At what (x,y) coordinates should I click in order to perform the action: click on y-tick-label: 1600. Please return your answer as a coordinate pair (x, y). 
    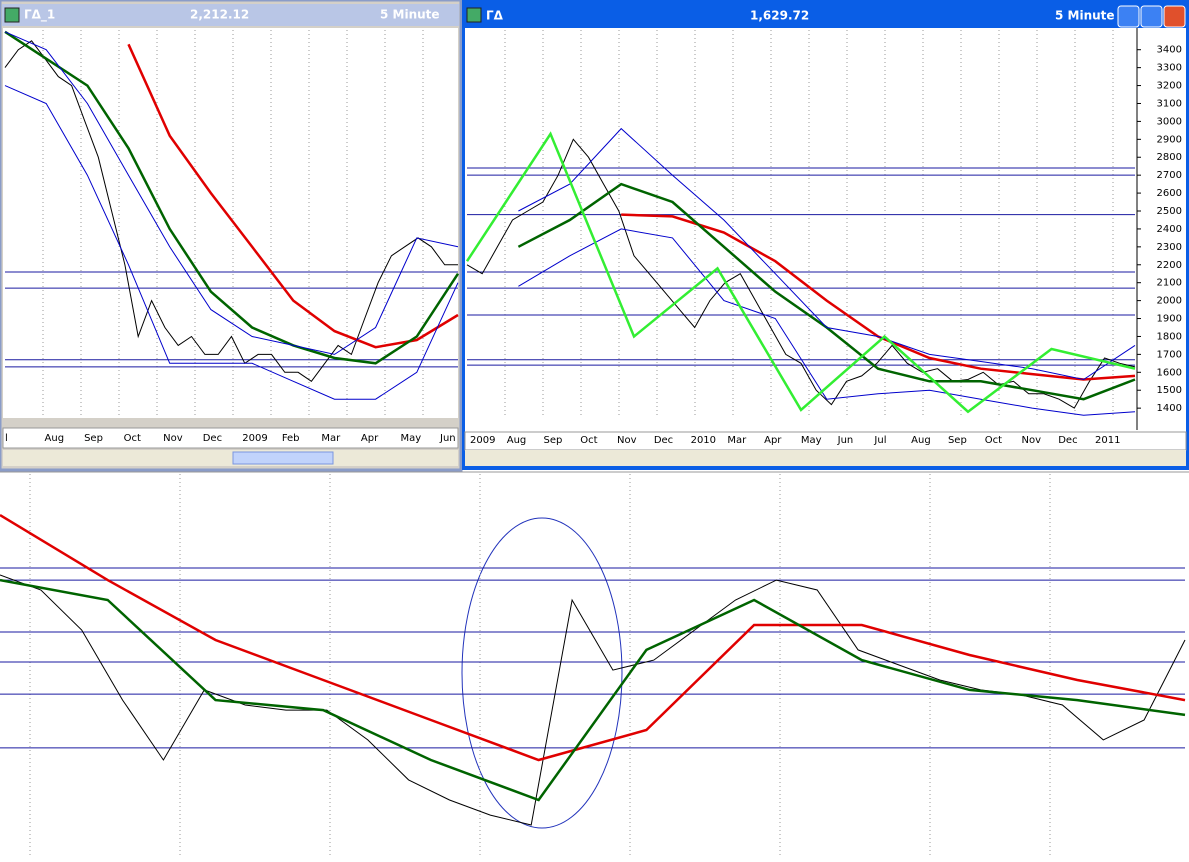
    Looking at the image, I should click on (1169, 372).